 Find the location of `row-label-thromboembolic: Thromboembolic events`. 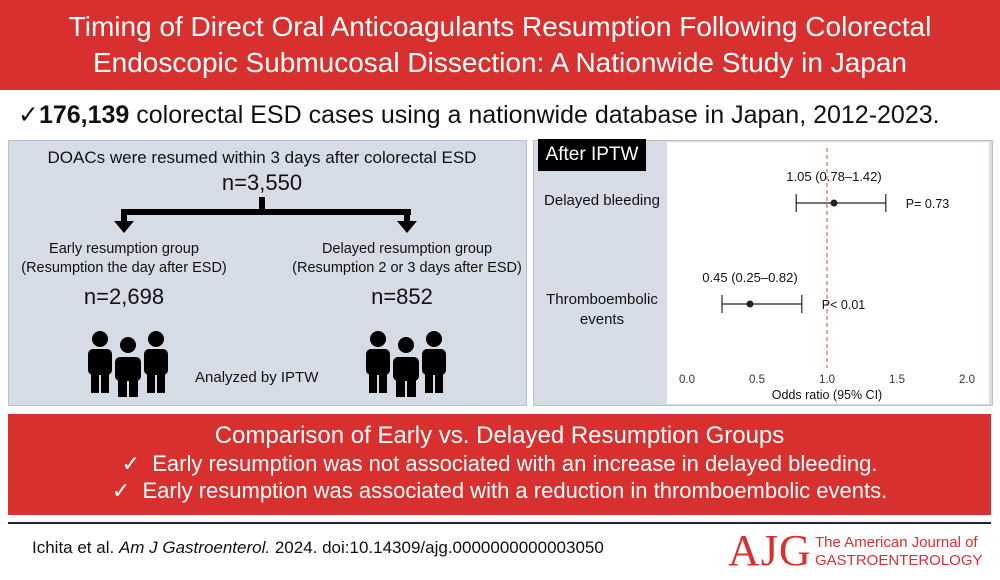

row-label-thromboembolic: Thromboembolic events is located at coordinates (602, 309).